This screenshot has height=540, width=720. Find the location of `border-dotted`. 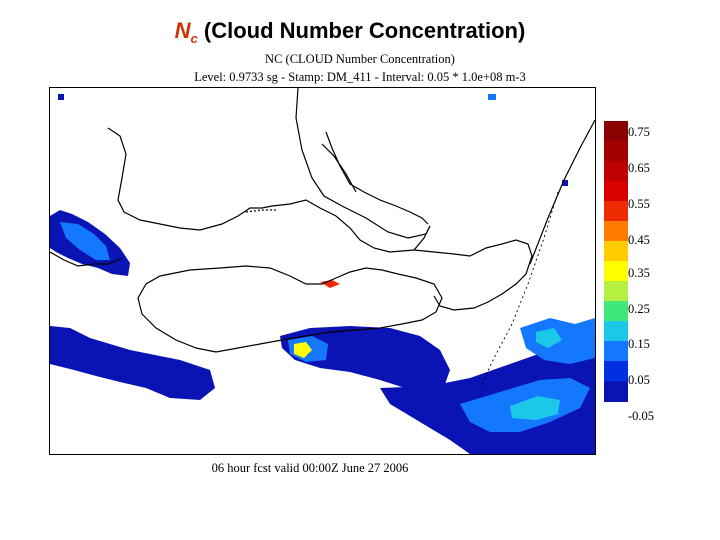

border-dotted is located at coordinates (261, 211).